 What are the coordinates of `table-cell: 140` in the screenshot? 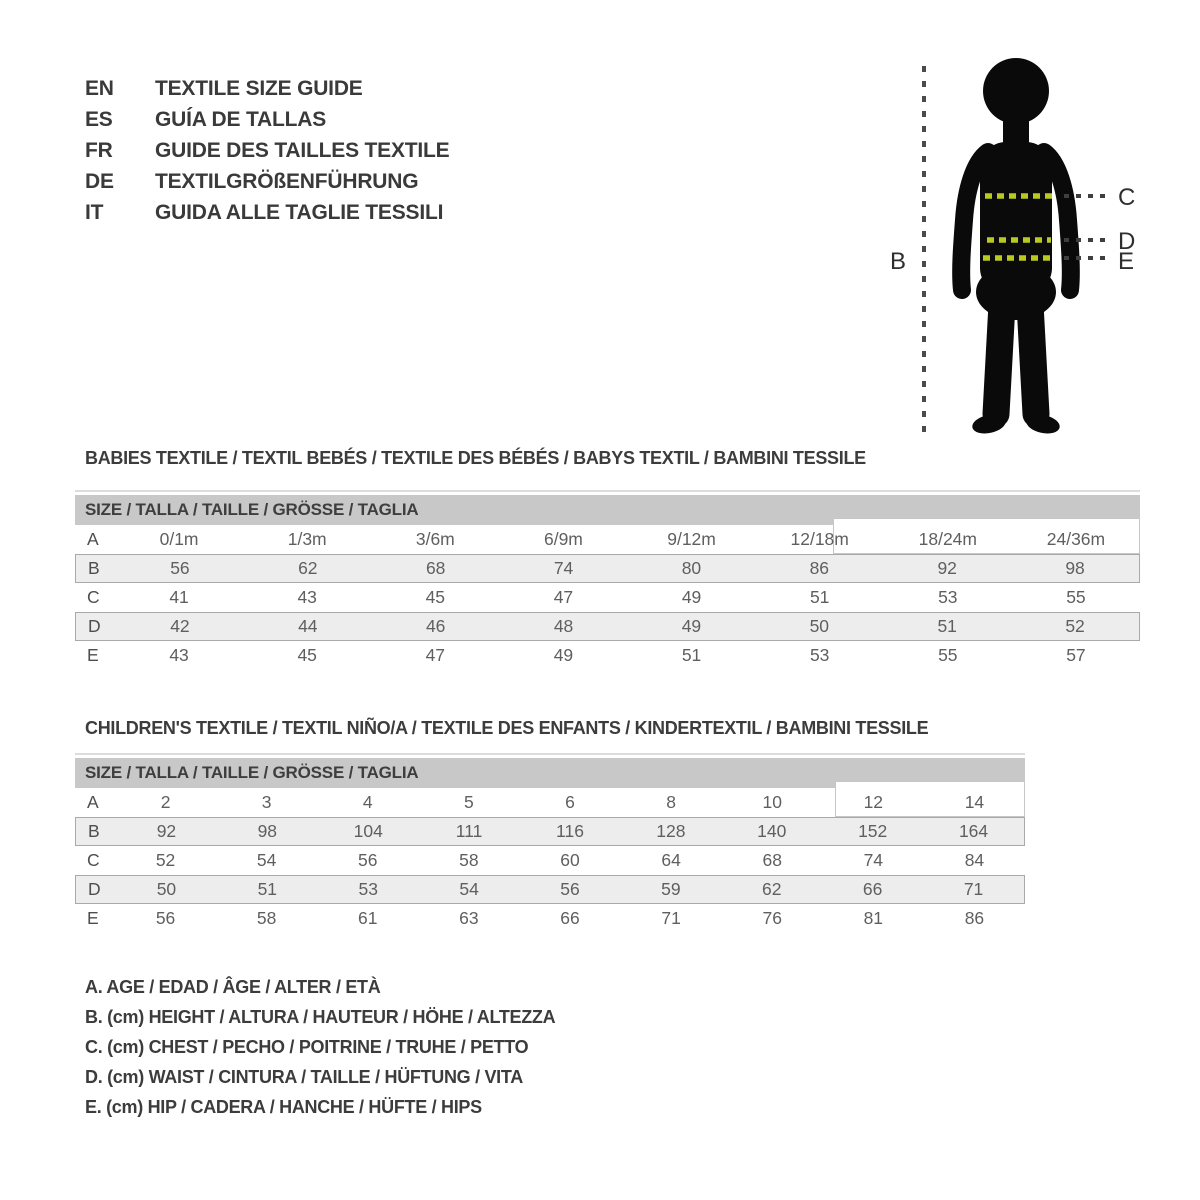 It's located at (772, 831).